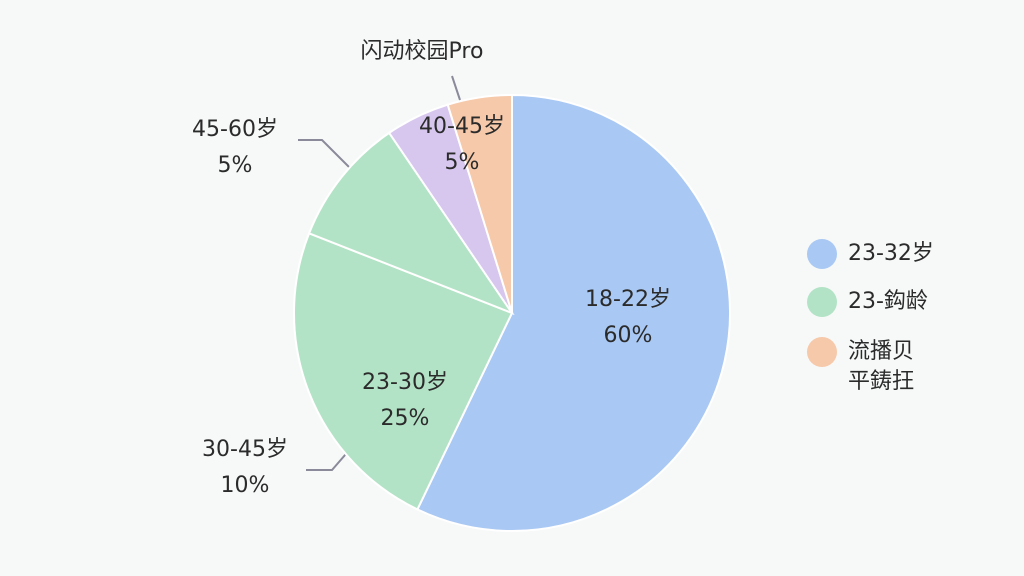  I want to click on legend-label: 流播贝平鋳抂, so click(881, 366).